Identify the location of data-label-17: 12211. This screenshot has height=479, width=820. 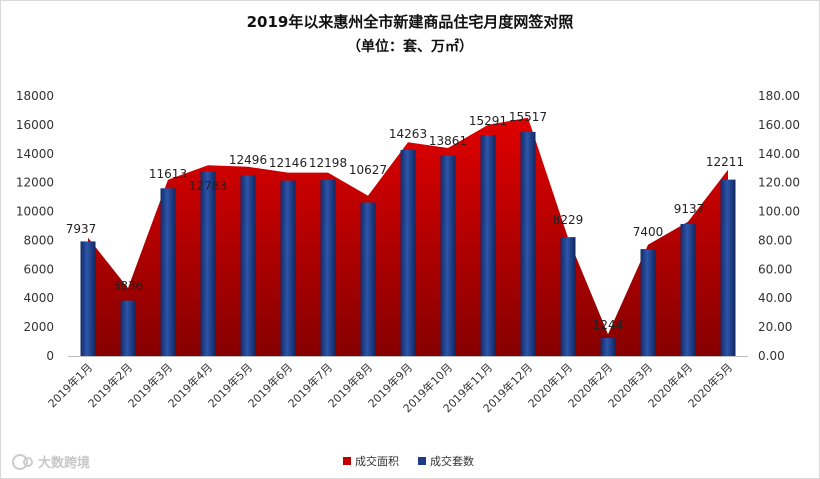
(725, 162).